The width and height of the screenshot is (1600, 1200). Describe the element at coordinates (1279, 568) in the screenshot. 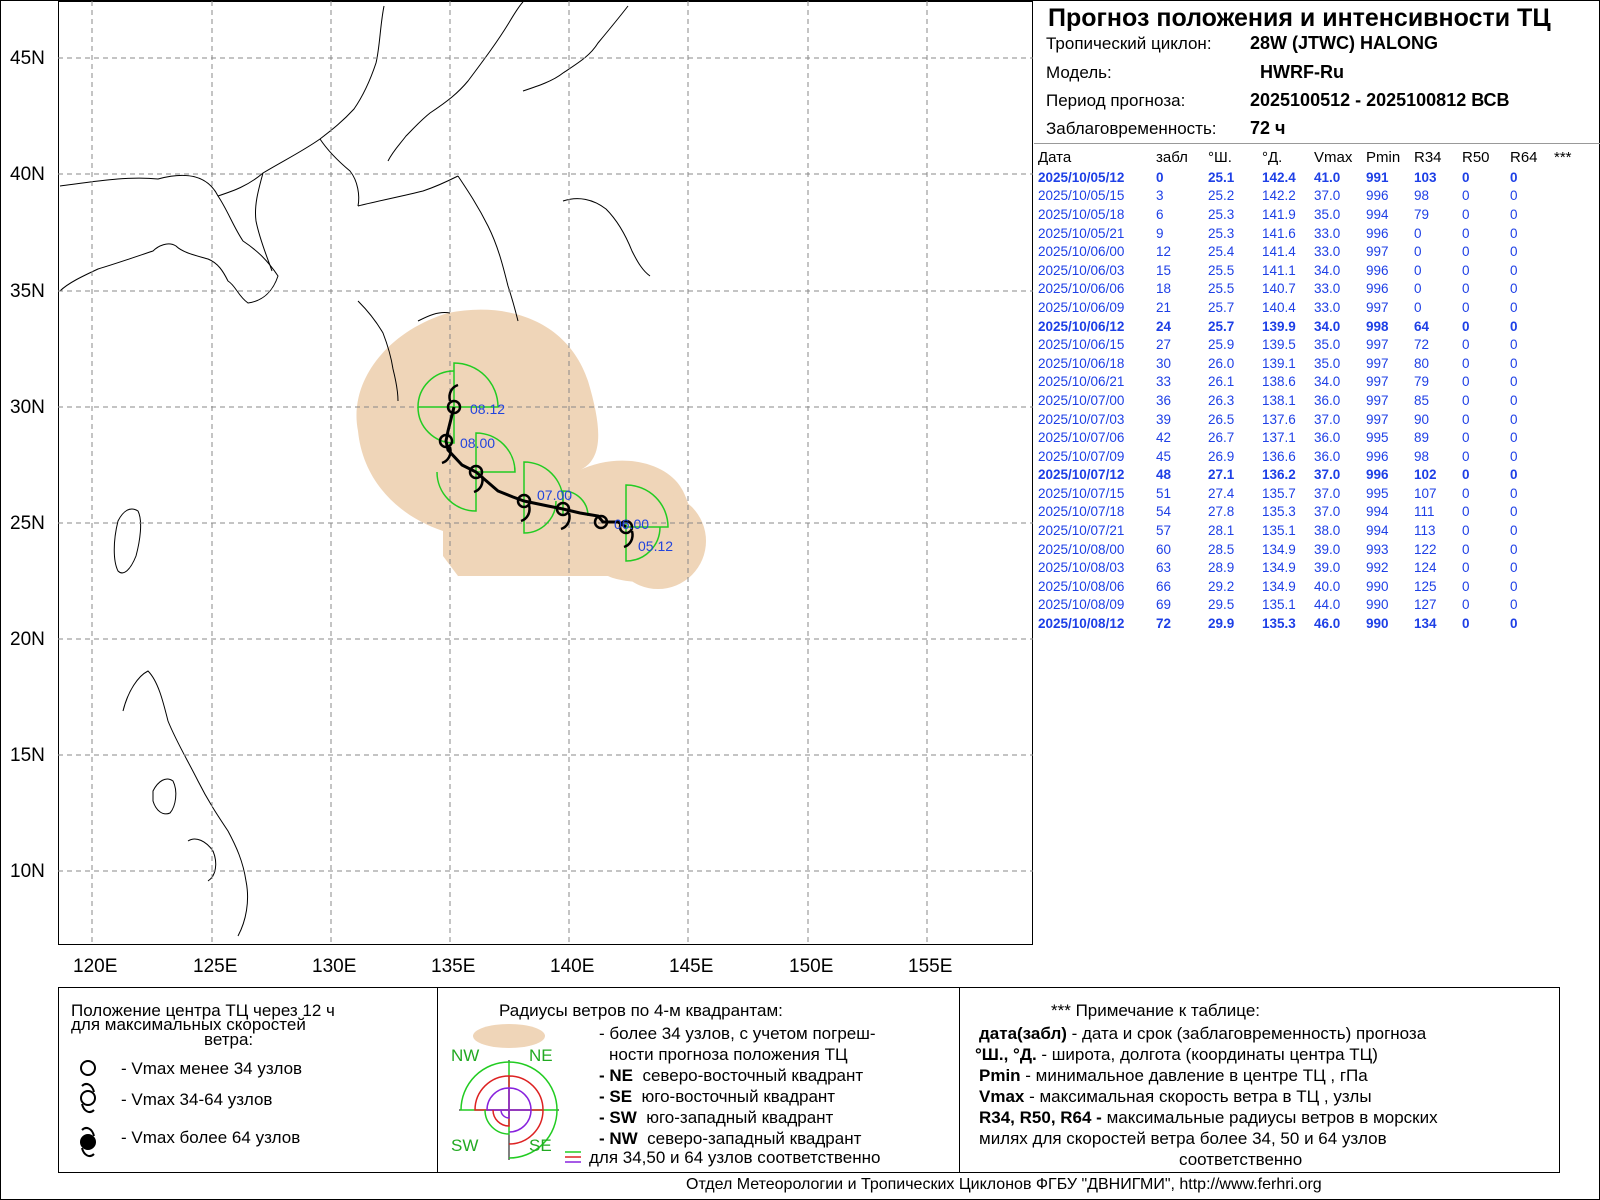

I see `table-cell: 134.9` at that location.